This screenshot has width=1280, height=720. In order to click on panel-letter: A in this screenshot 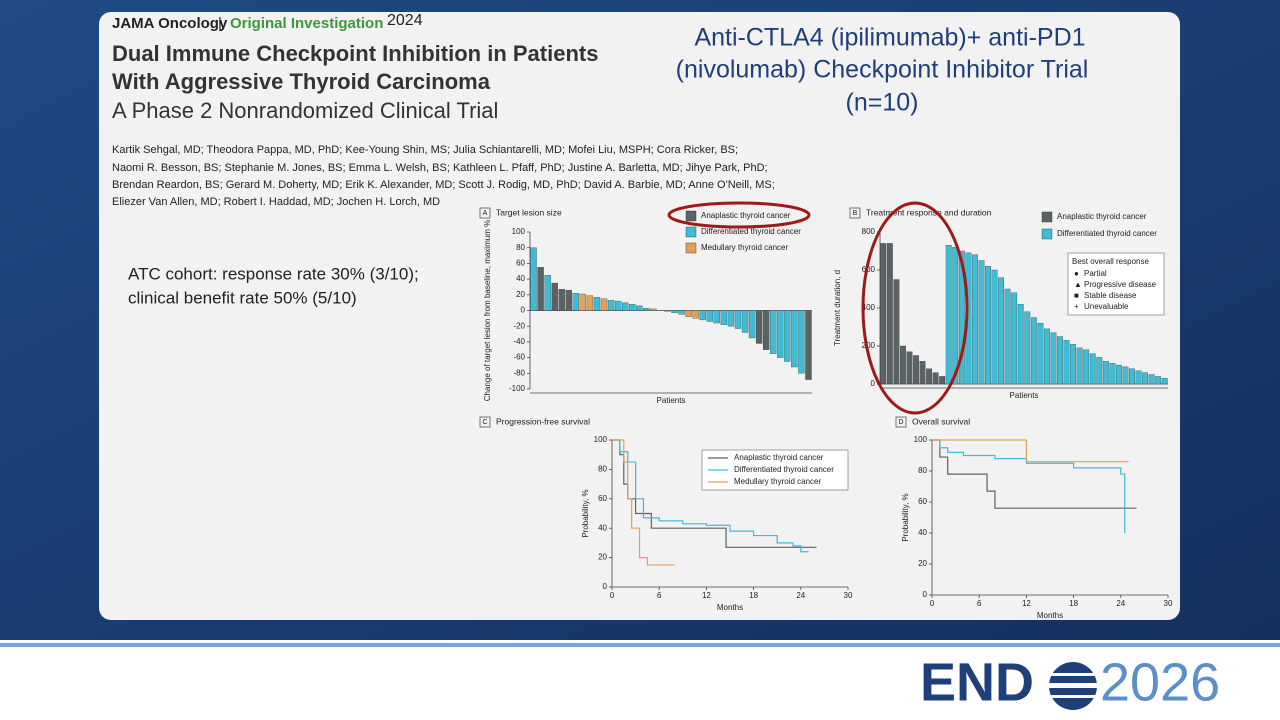, I will do `click(485, 213)`.